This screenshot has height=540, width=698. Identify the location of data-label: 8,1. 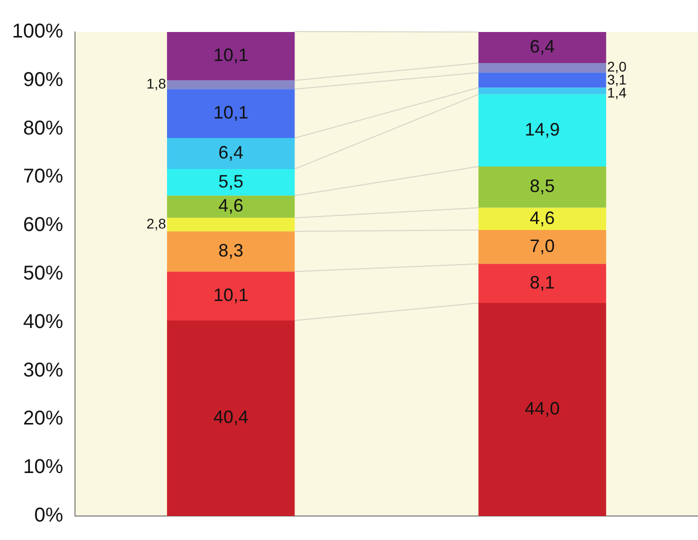
(542, 282).